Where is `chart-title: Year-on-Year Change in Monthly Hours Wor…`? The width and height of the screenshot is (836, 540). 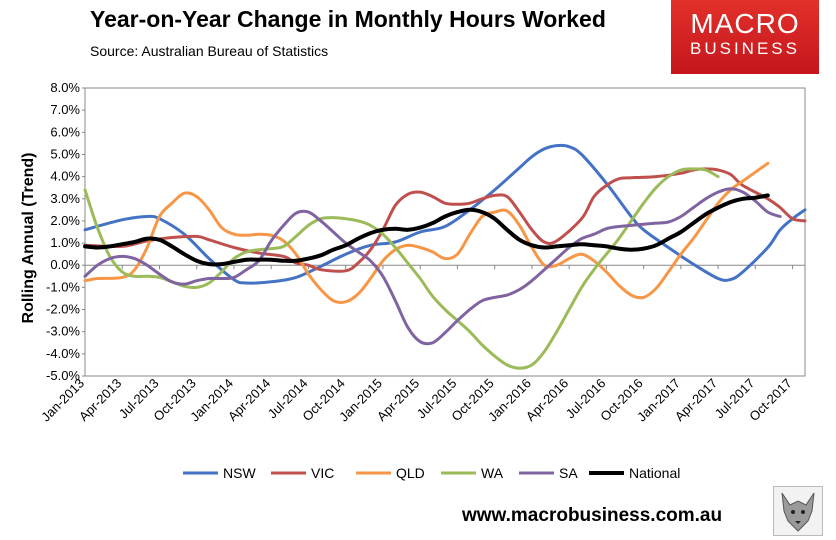 chart-title: Year-on-Year Change in Monthly Hours Wor… is located at coordinates (348, 19).